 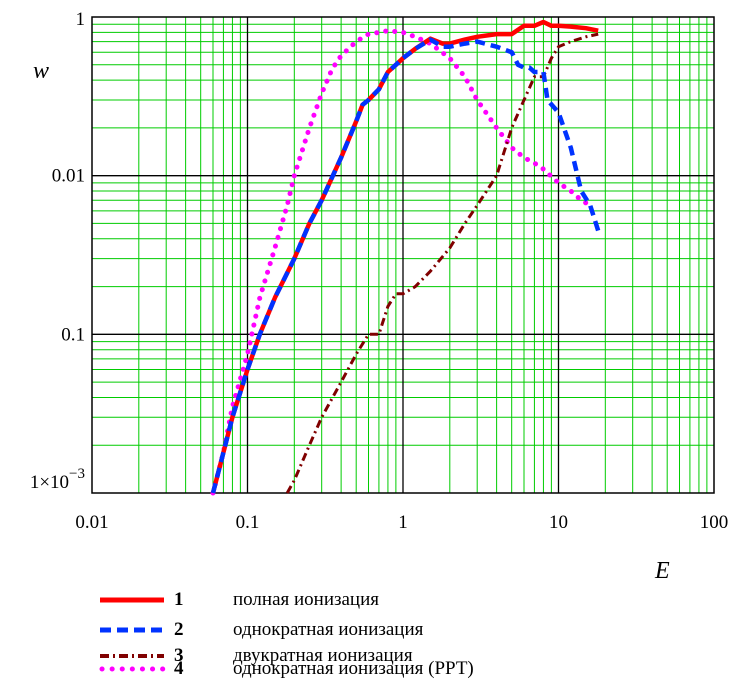 What do you see at coordinates (323, 655) in the screenshot?
I see `legend-label-3: двукратная ионизация` at bounding box center [323, 655].